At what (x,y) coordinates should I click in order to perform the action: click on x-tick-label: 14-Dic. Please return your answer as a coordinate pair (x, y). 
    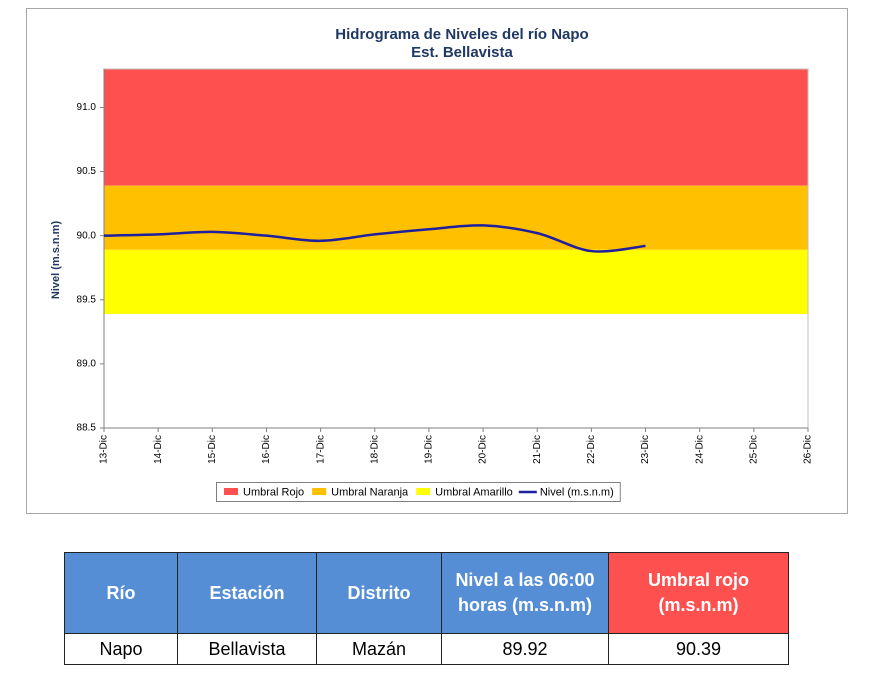
    Looking at the image, I should click on (158, 449).